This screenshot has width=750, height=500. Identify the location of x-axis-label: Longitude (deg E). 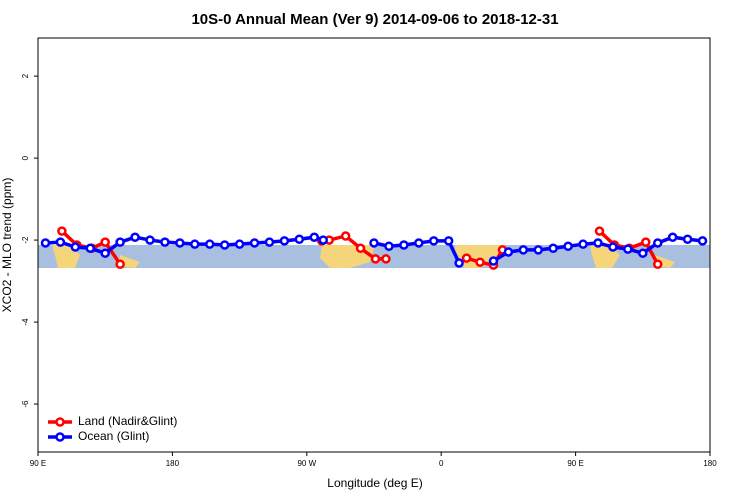
(374, 483).